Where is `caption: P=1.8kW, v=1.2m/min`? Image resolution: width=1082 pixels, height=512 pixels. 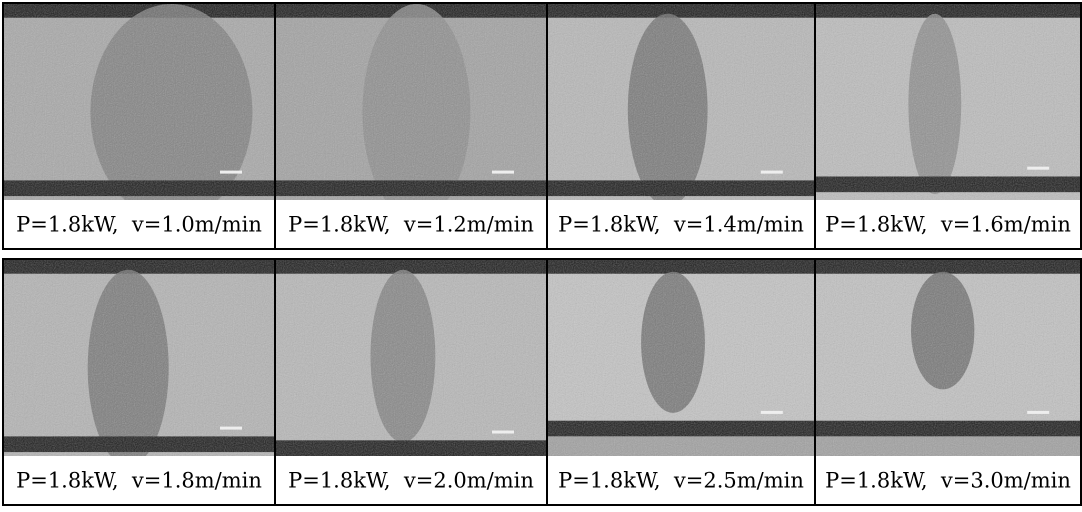 caption: P=1.8kW, v=1.2m/min is located at coordinates (411, 225).